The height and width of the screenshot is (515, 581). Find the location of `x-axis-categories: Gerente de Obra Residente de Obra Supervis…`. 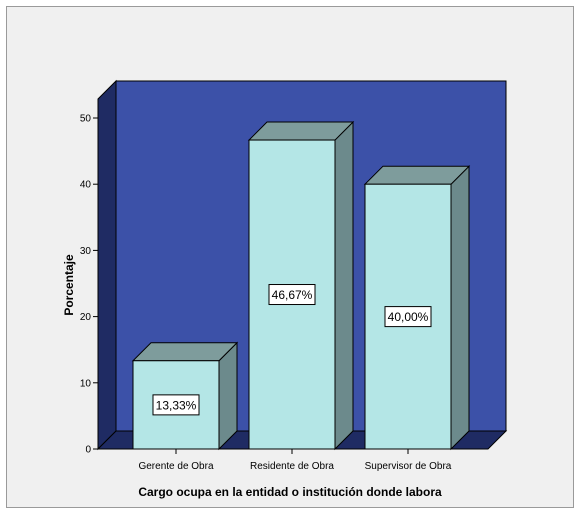

x-axis-categories: Gerente de Obra Residente de Obra Supervis… is located at coordinates (295, 460).